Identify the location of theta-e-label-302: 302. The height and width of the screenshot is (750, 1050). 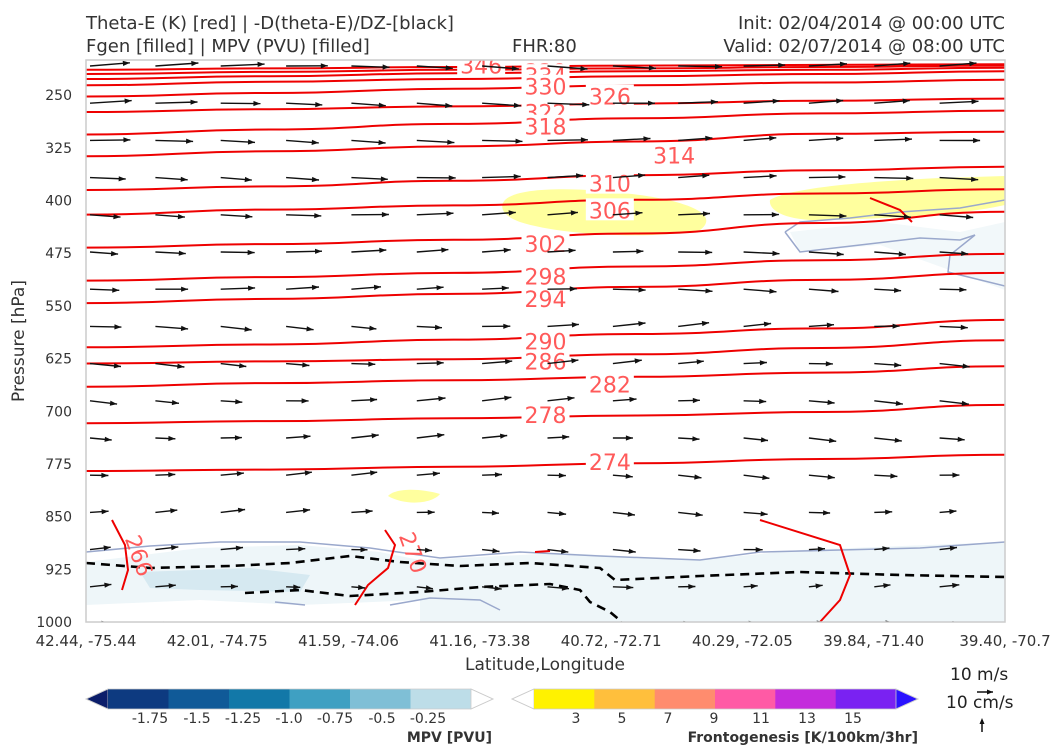
(546, 245).